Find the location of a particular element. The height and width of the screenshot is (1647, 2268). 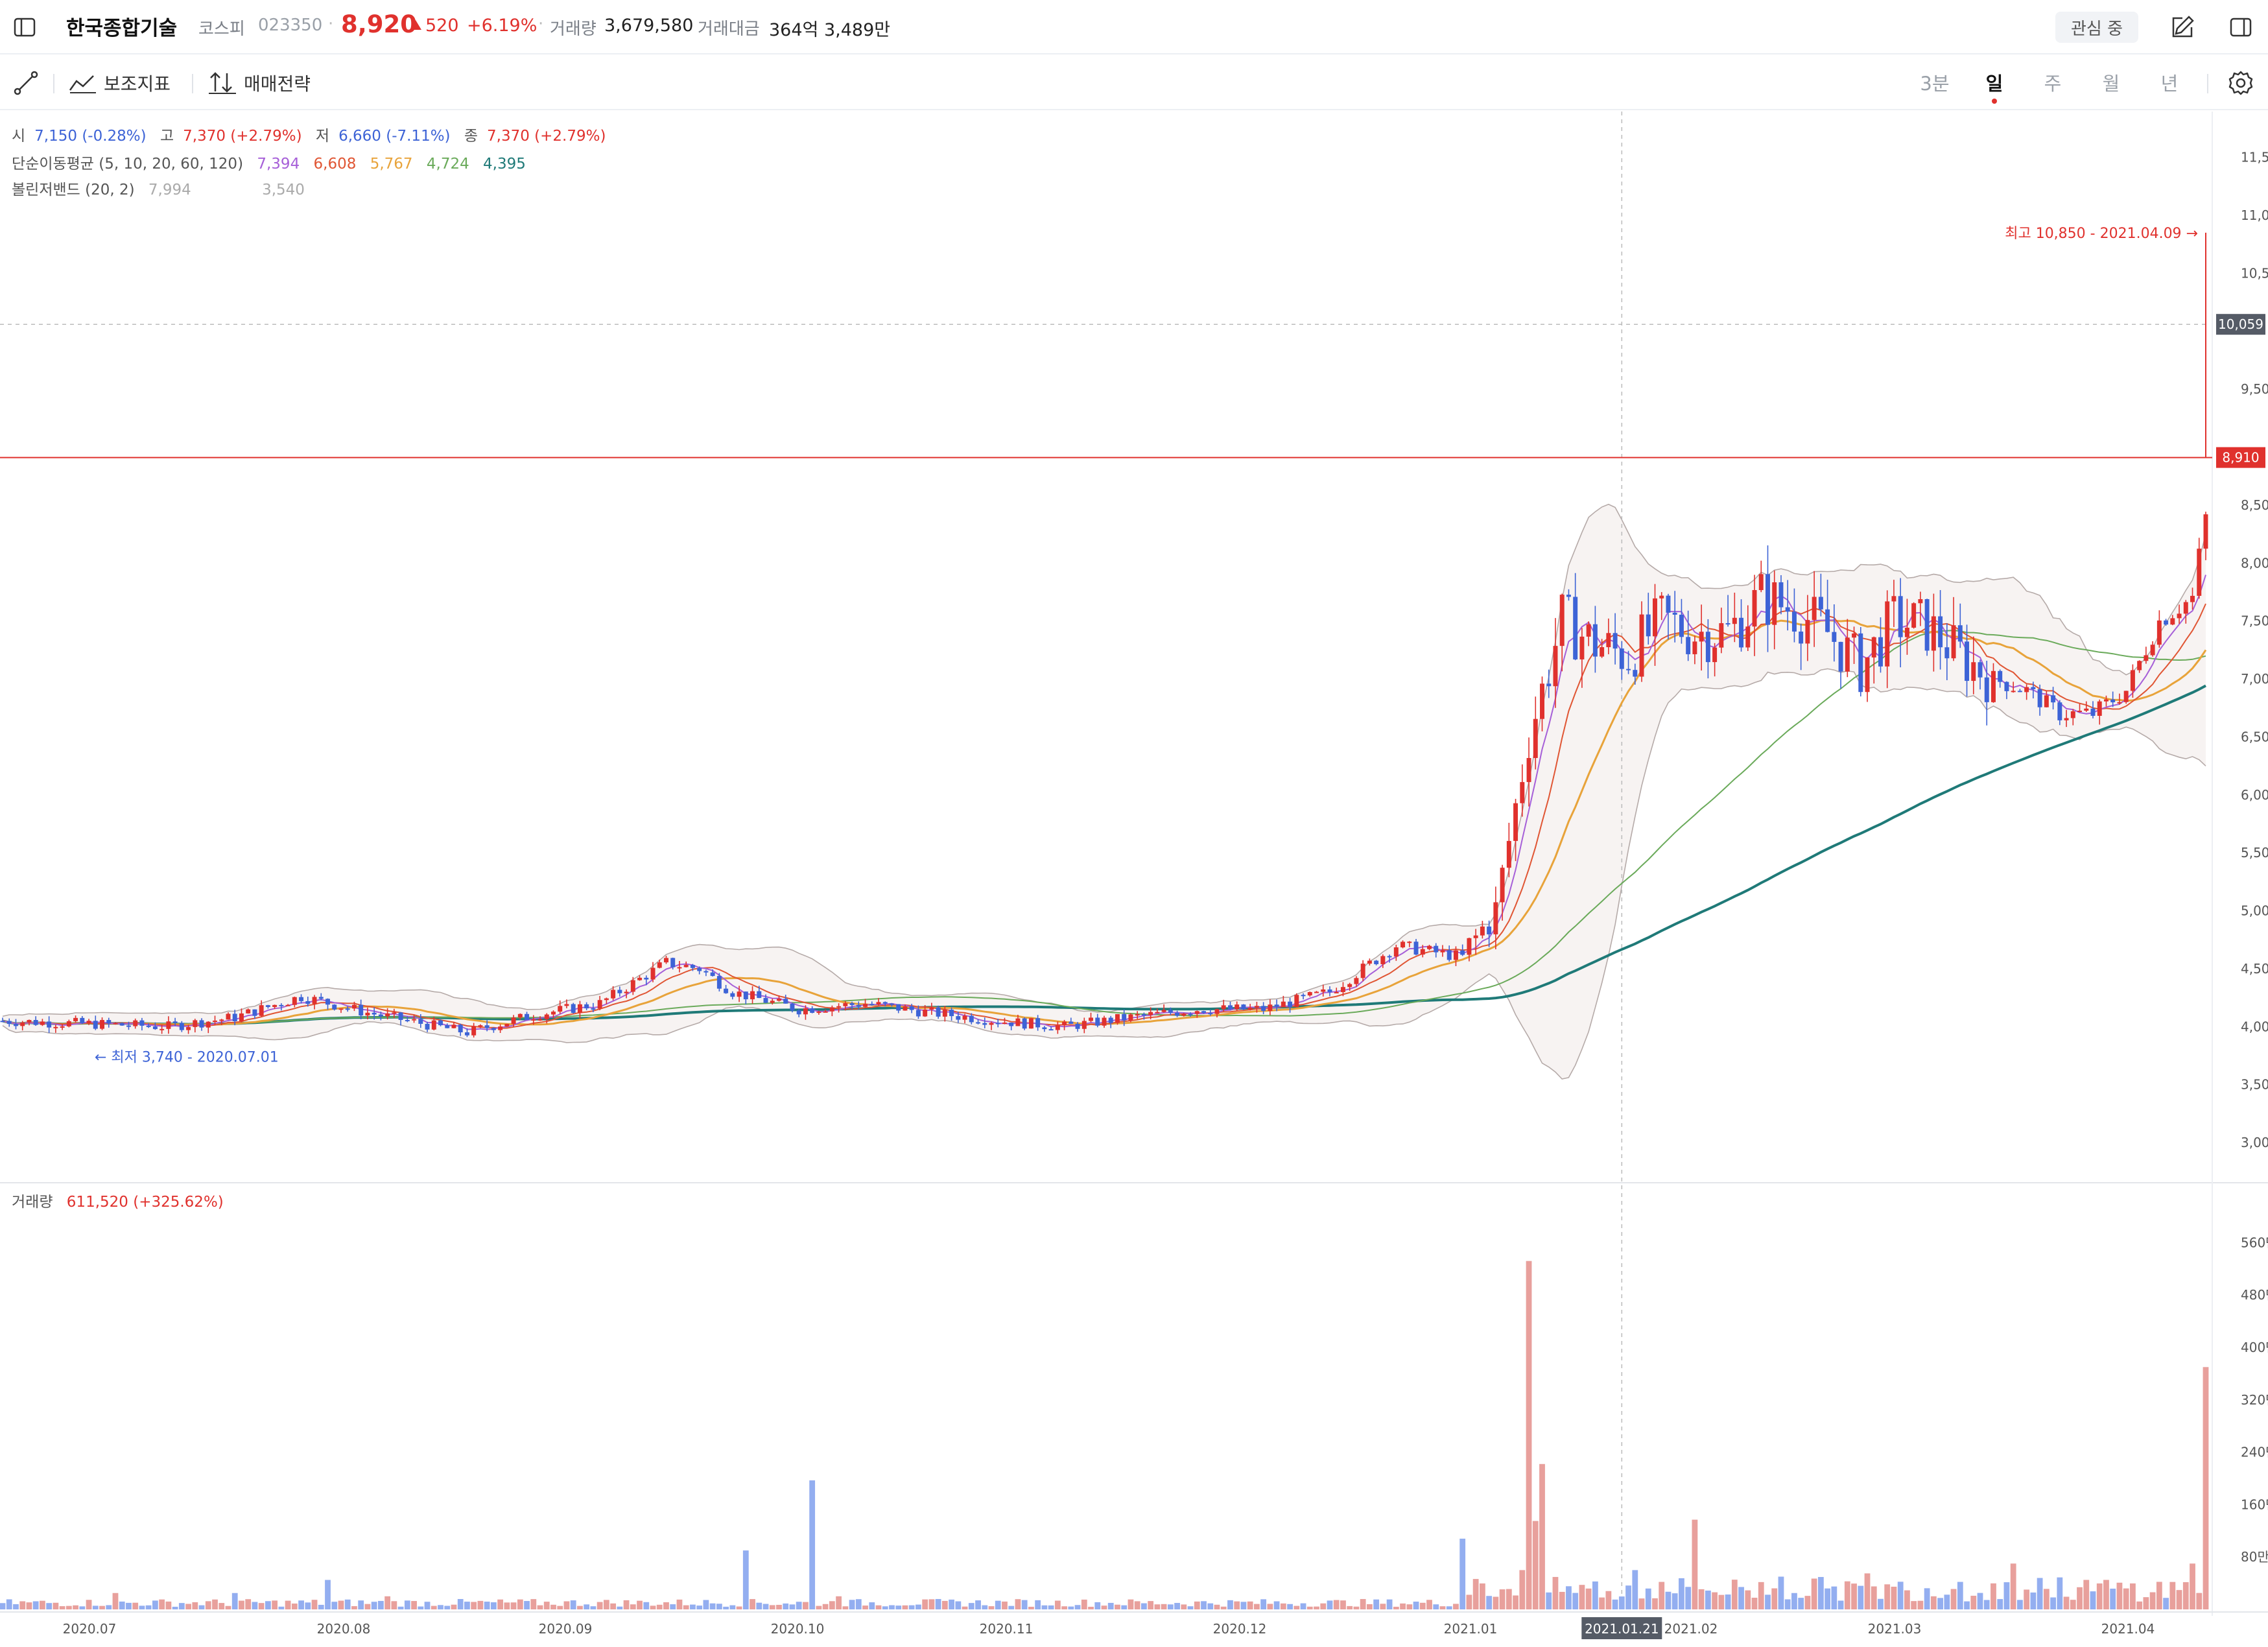

price-tick-label: 10,500 is located at coordinates (2254, 273).